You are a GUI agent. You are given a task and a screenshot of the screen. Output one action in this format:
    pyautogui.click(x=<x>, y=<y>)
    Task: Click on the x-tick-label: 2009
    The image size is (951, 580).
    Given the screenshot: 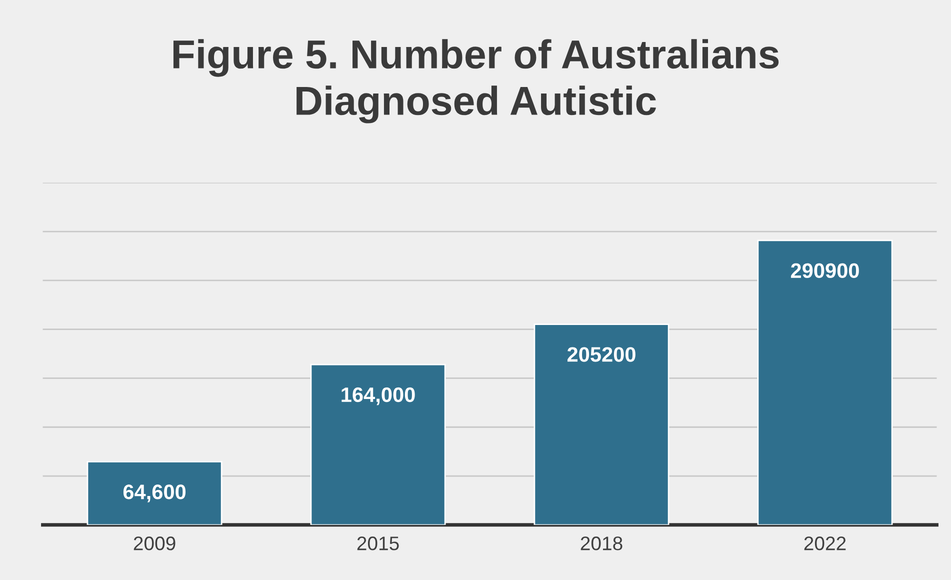 What is the action you would take?
    pyautogui.click(x=155, y=543)
    